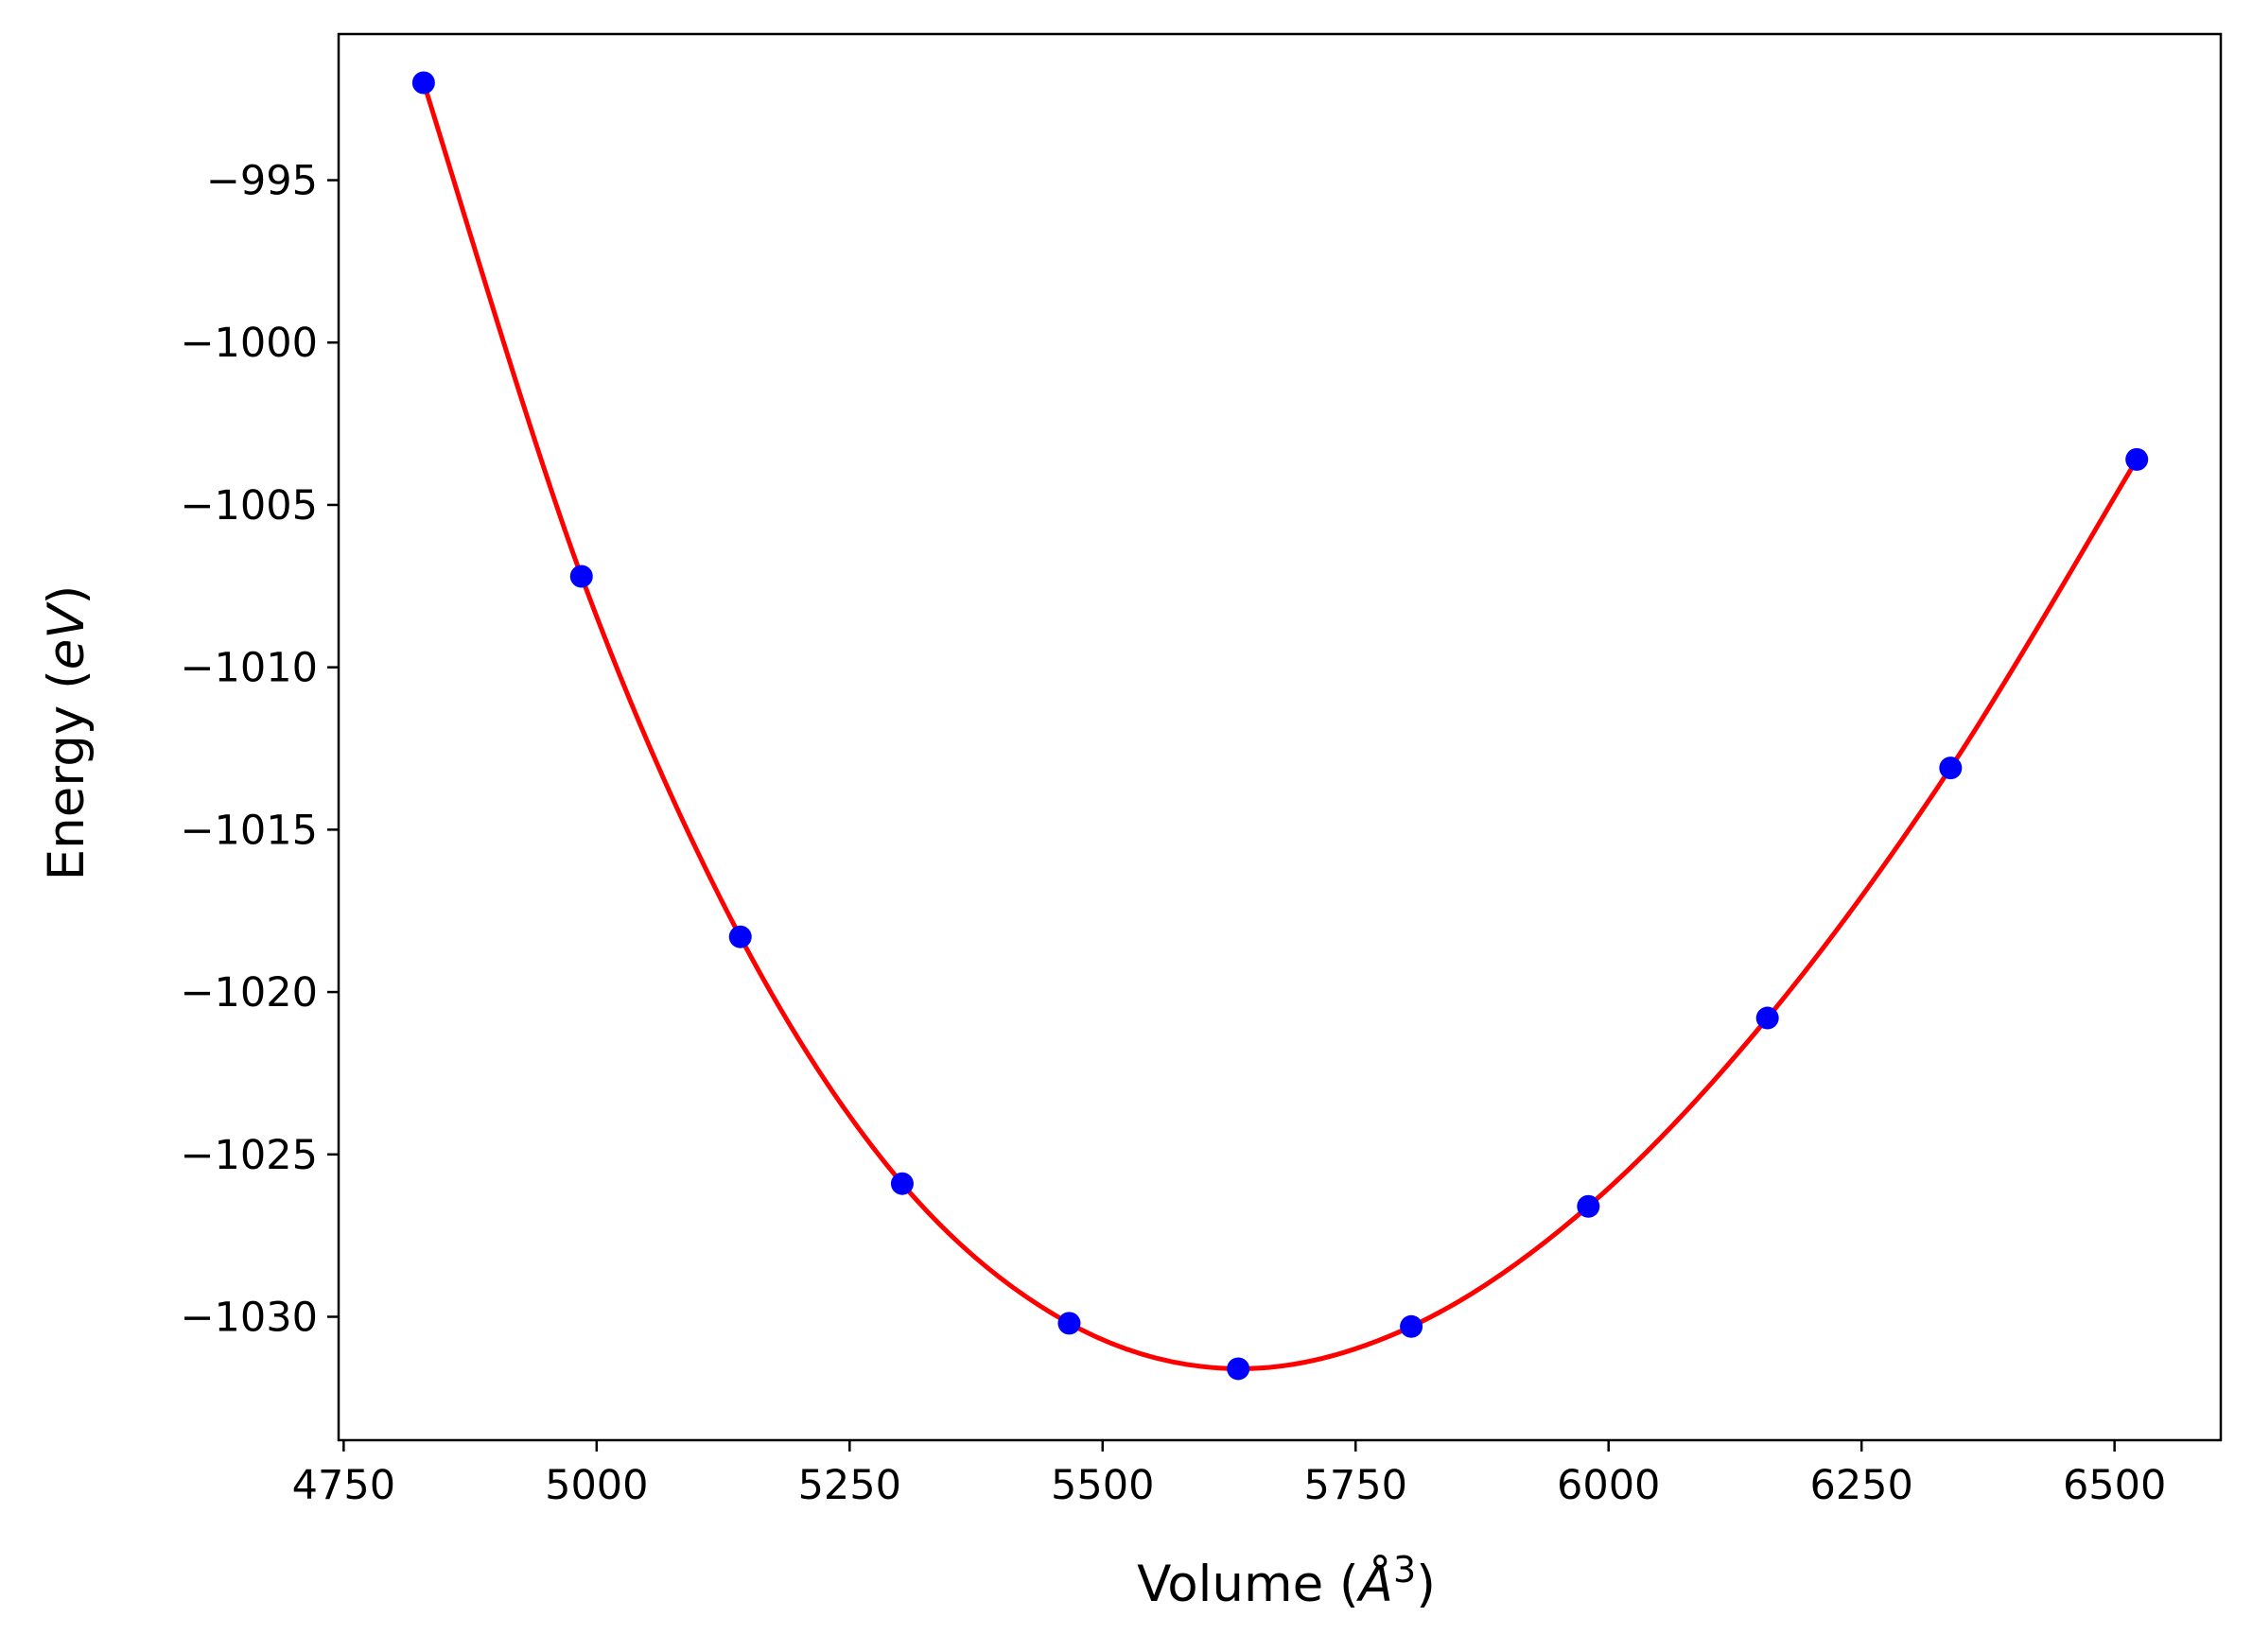 This screenshot has height=1652, width=2252. I want to click on x-tick-label: 6500, so click(2114, 1486).